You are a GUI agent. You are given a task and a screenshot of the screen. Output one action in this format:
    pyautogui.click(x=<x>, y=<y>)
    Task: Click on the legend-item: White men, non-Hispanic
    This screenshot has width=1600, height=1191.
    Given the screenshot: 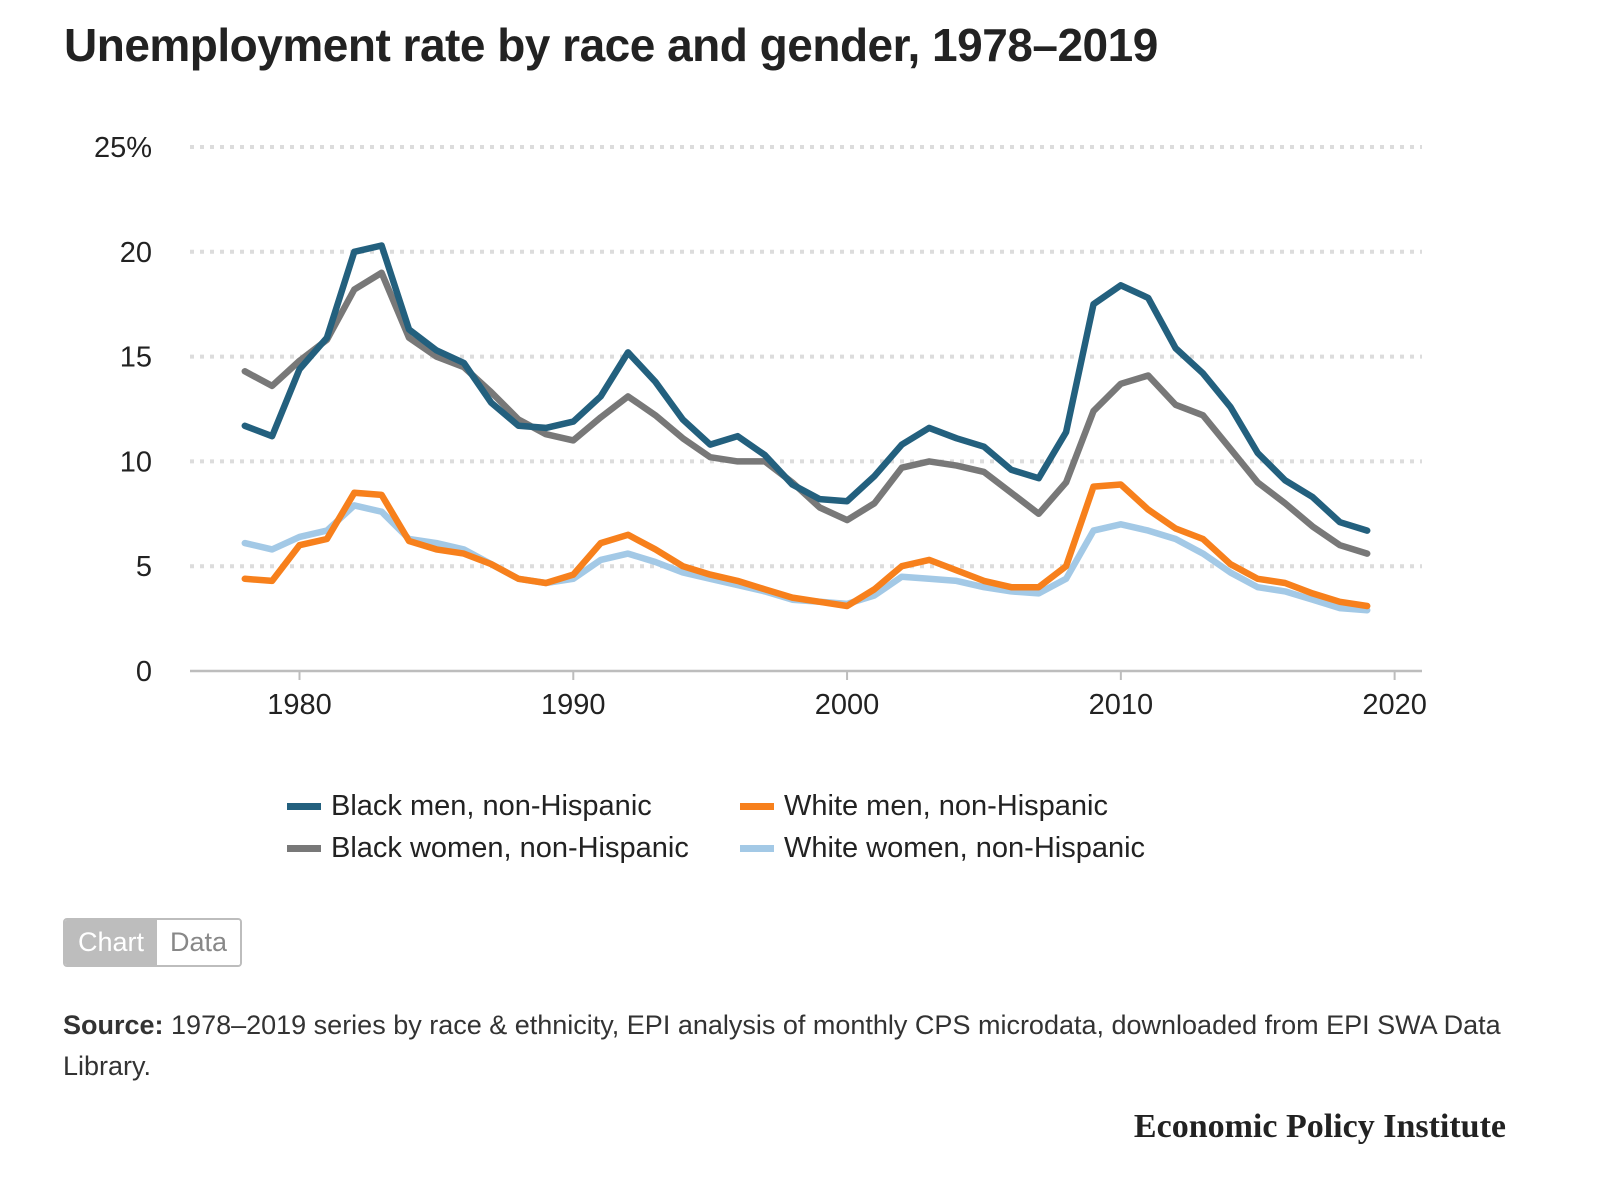 What is the action you would take?
    pyautogui.click(x=1000, y=806)
    